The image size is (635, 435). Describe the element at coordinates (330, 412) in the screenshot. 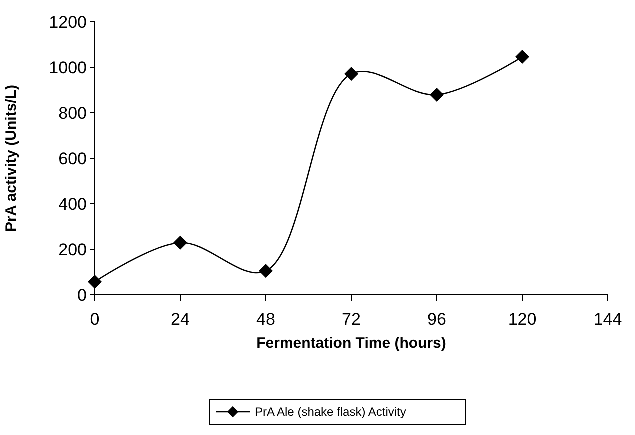

I see `legend-label: PrA Ale (shake flask) Activity` at that location.